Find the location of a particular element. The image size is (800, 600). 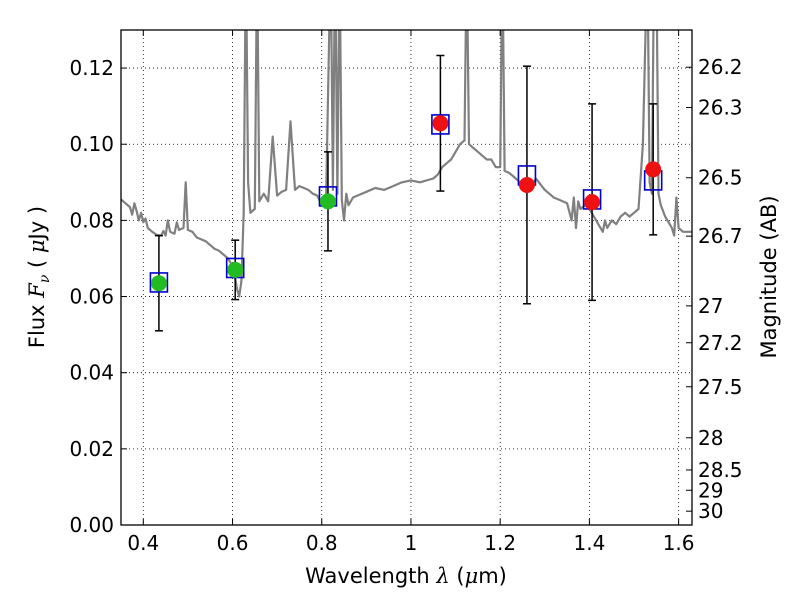

magnitude-tick-label: 29 is located at coordinates (710, 490).